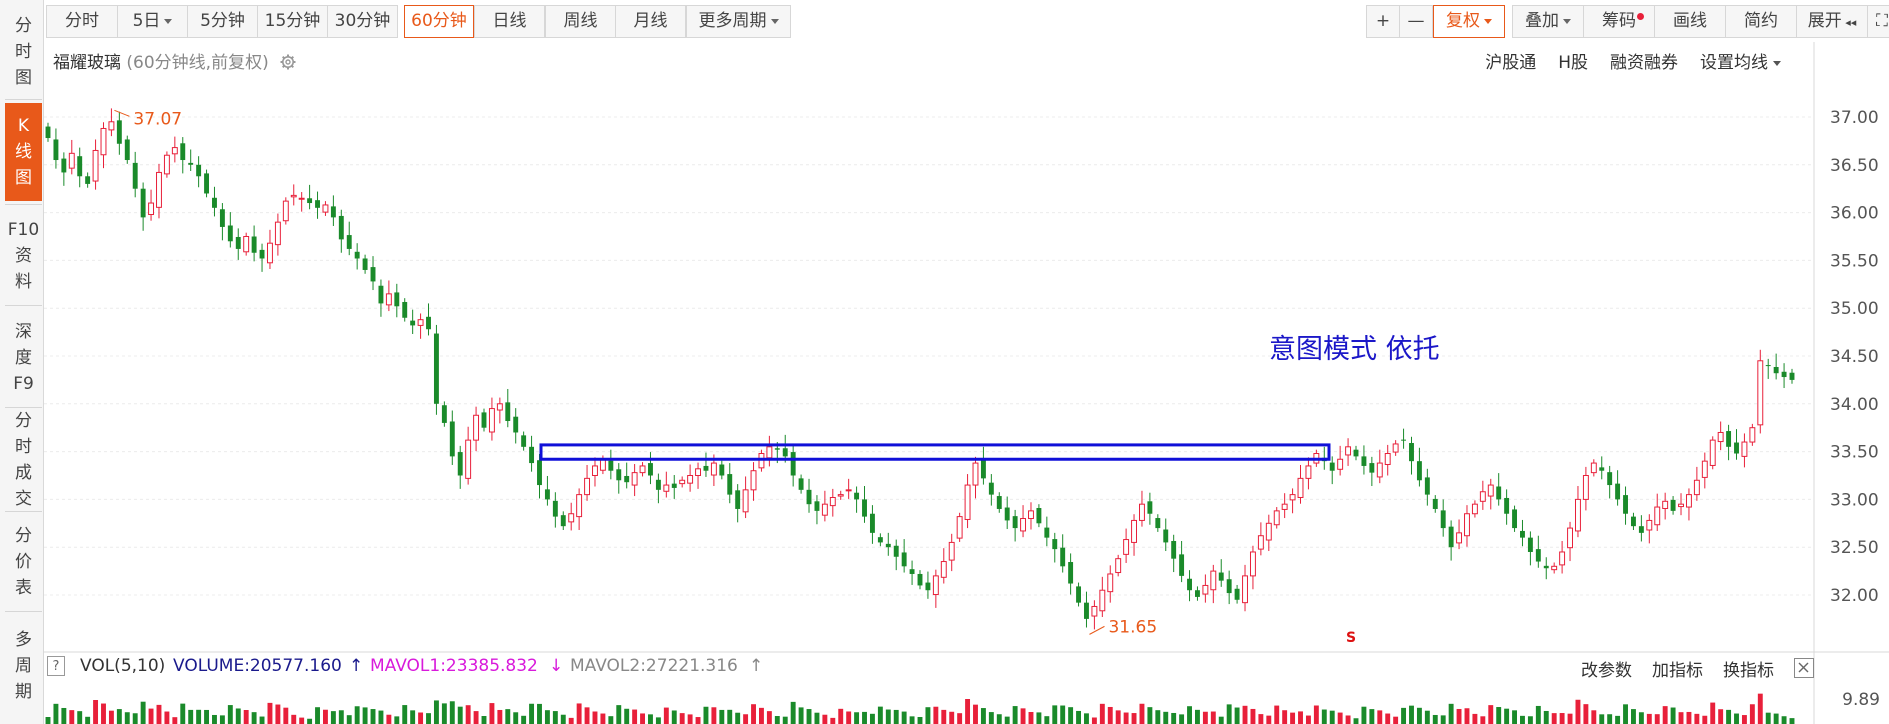 Image resolution: width=1889 pixels, height=724 pixels. Describe the element at coordinates (1354, 349) in the screenshot. I see `chart-annotation-text: 意图模式 依托` at that location.